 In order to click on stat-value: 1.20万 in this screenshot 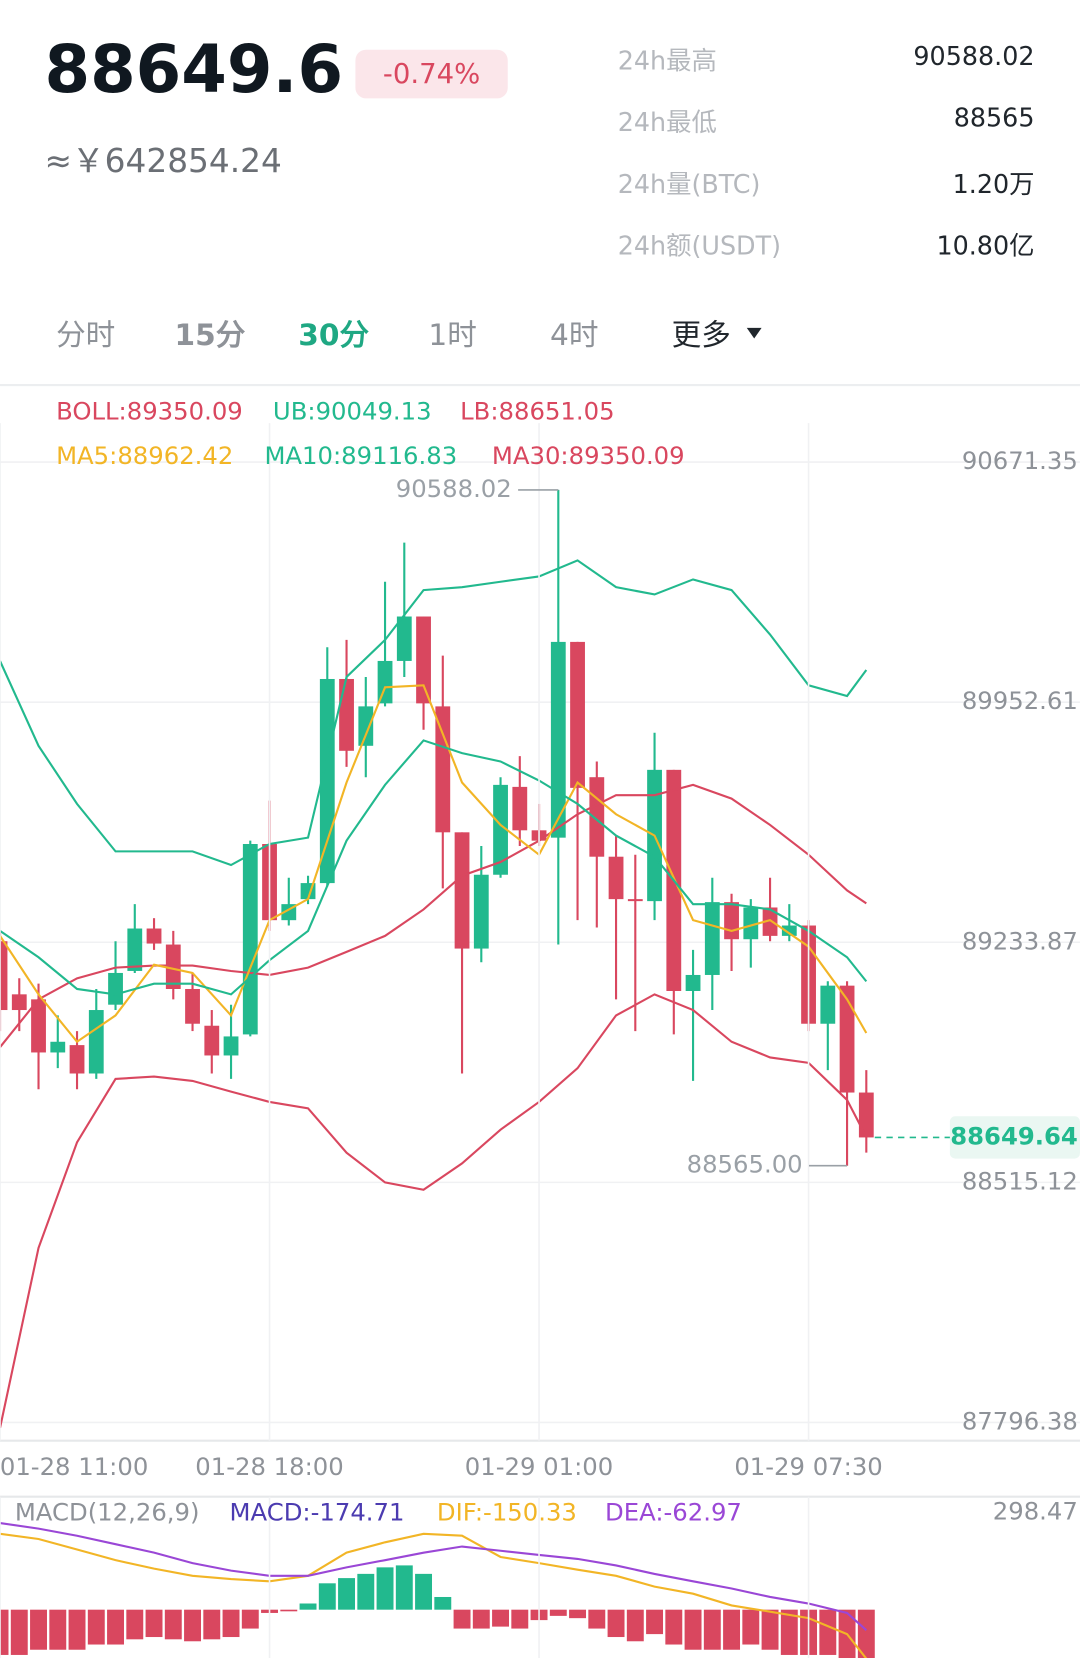, I will do `click(994, 184)`.